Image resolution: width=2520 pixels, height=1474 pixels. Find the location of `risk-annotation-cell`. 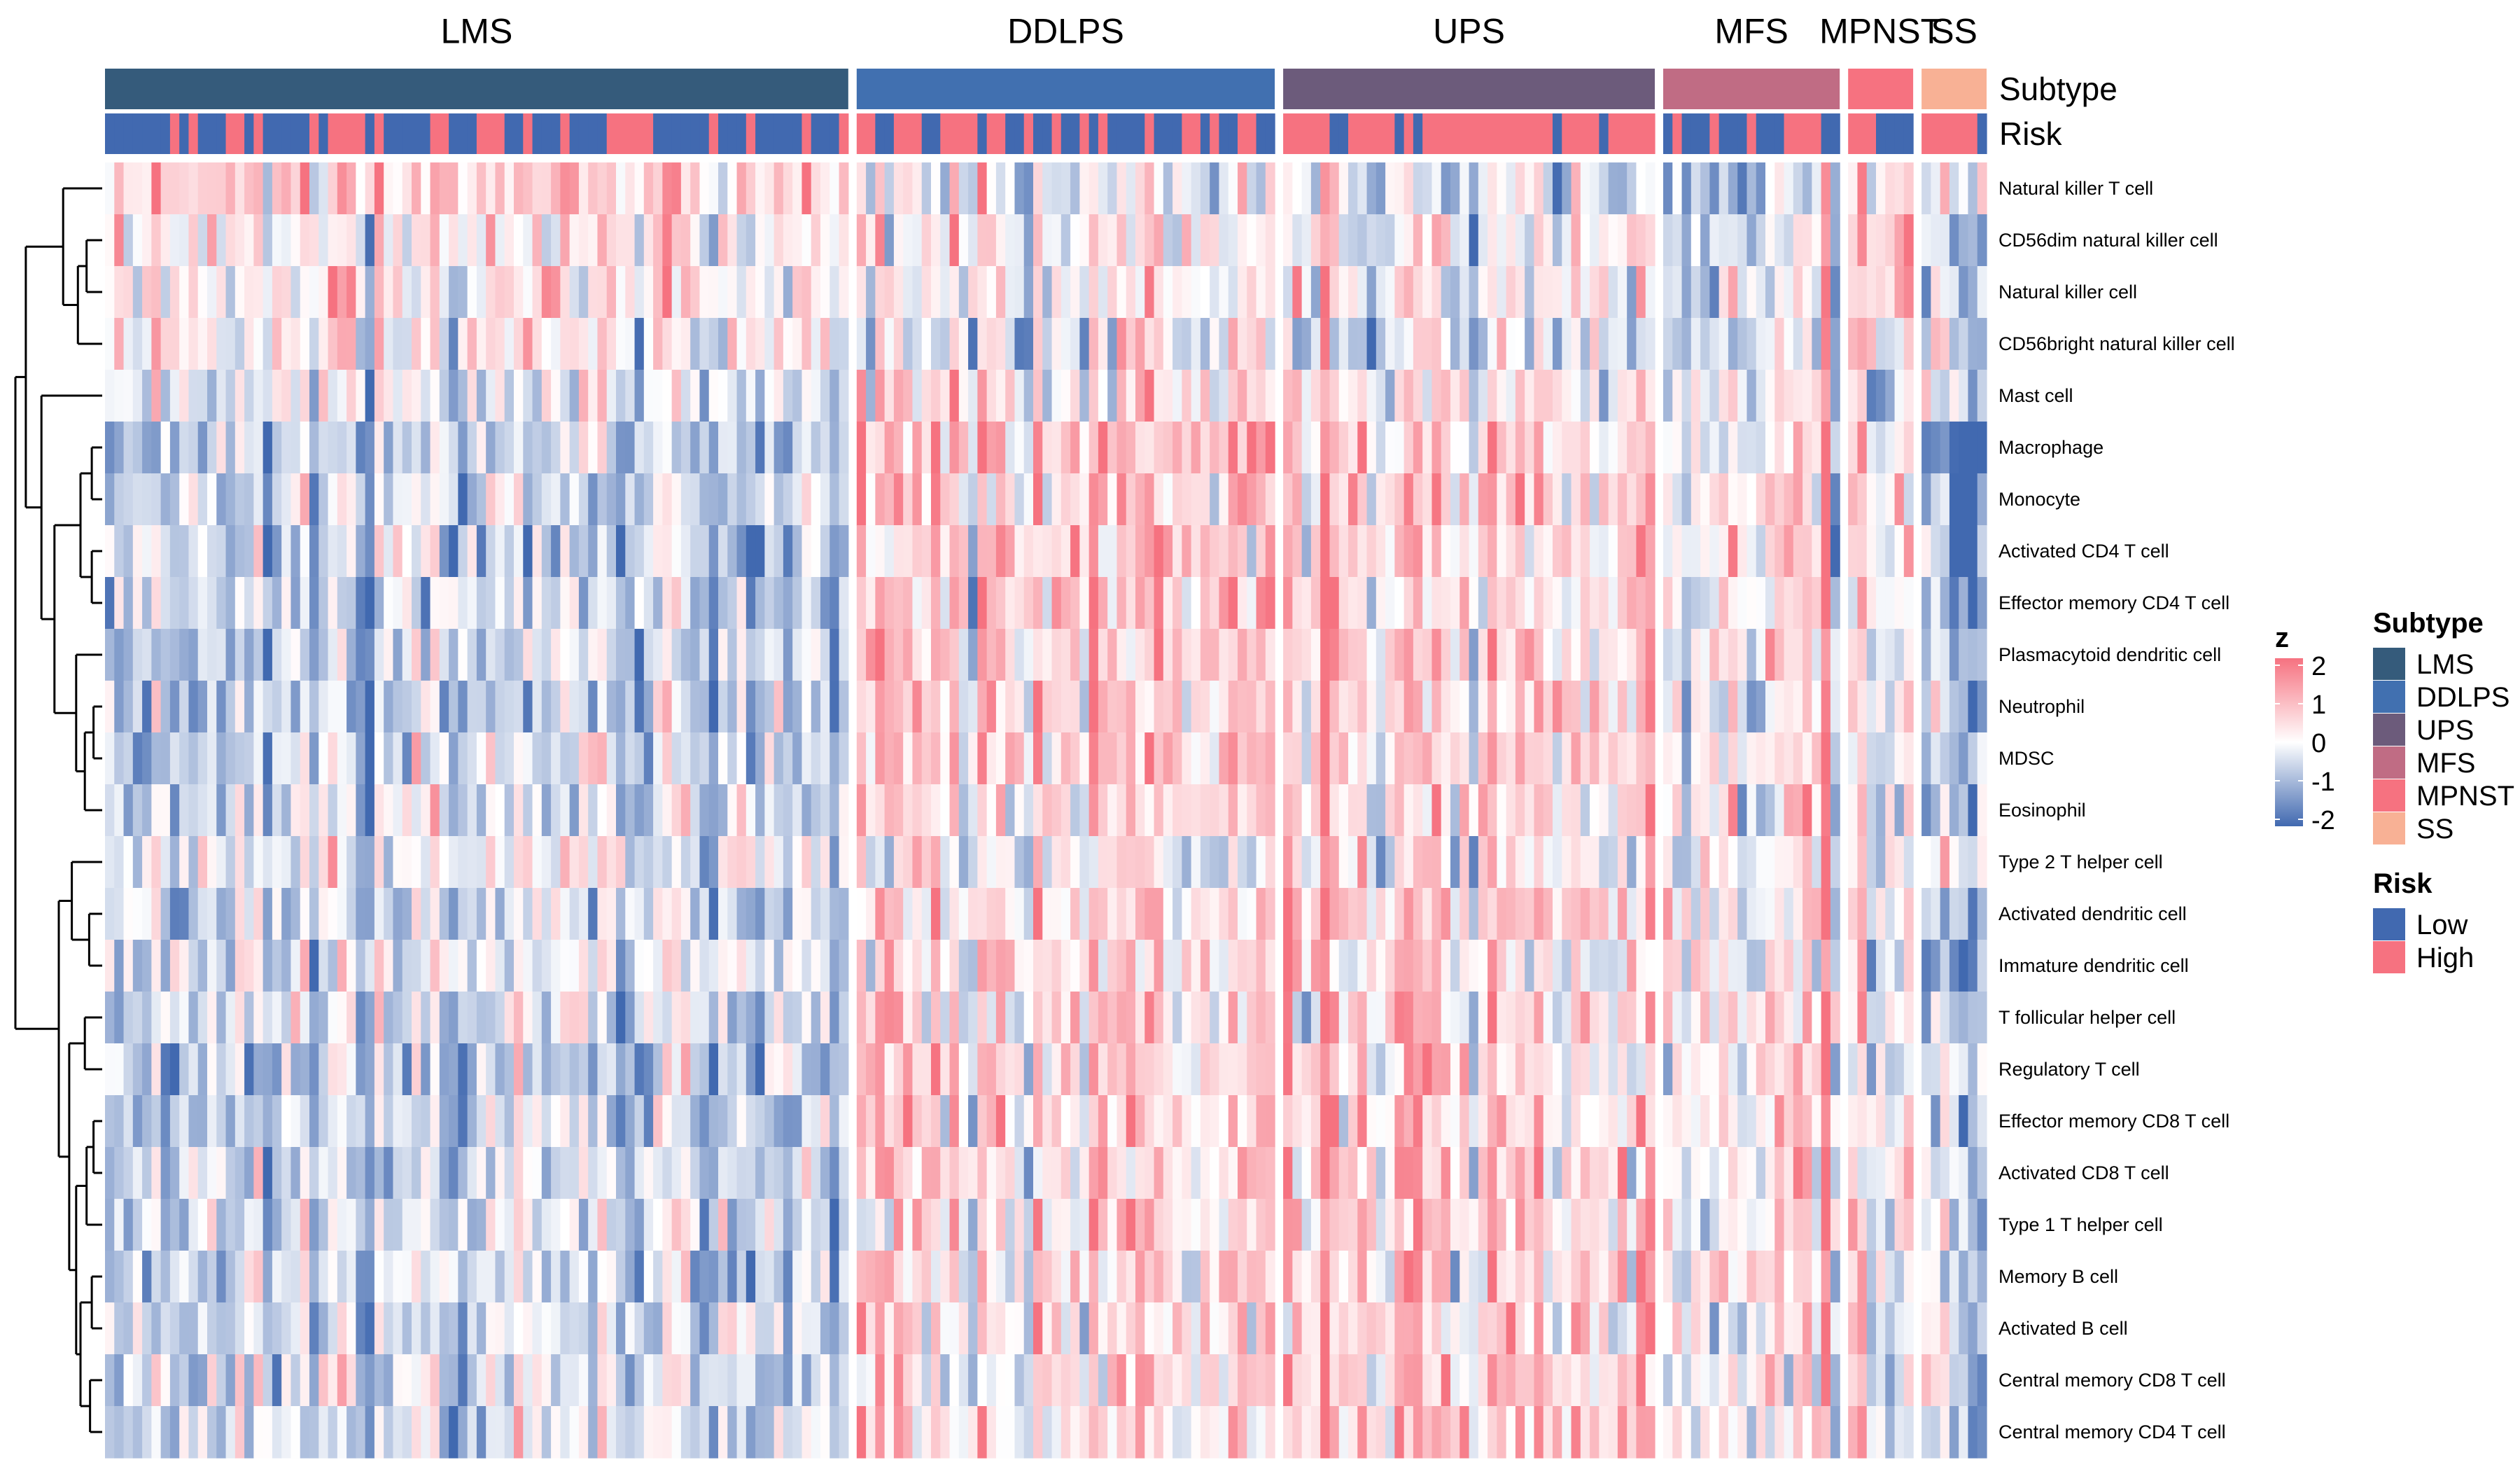

risk-annotation-cell is located at coordinates (695, 133).